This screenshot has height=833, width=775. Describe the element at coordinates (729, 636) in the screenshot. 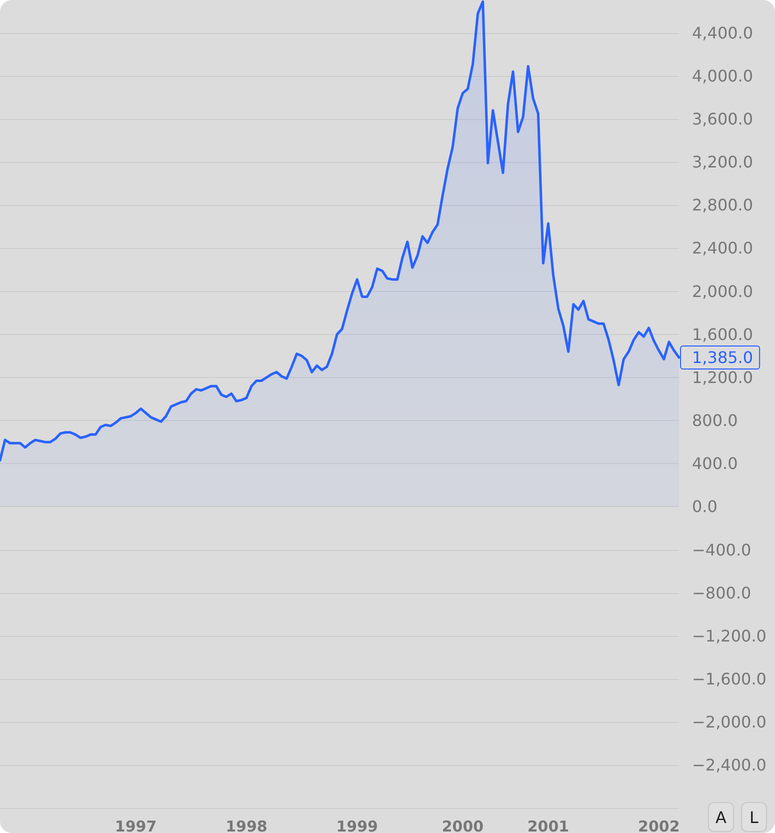

I see `y-tick-label: −1,200.0` at that location.